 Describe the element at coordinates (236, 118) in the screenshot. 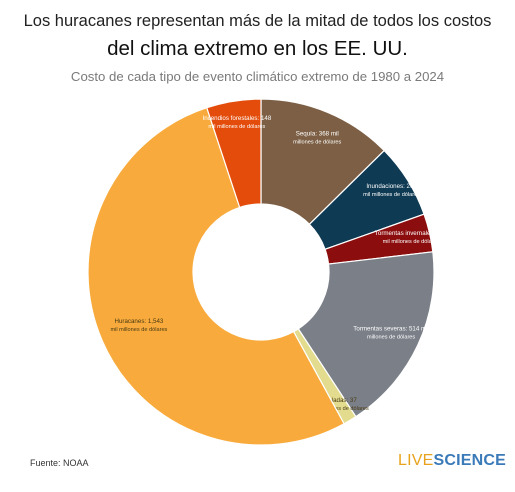

I see `slice-label-incendios-forestales: Incendios forestales: 148` at that location.